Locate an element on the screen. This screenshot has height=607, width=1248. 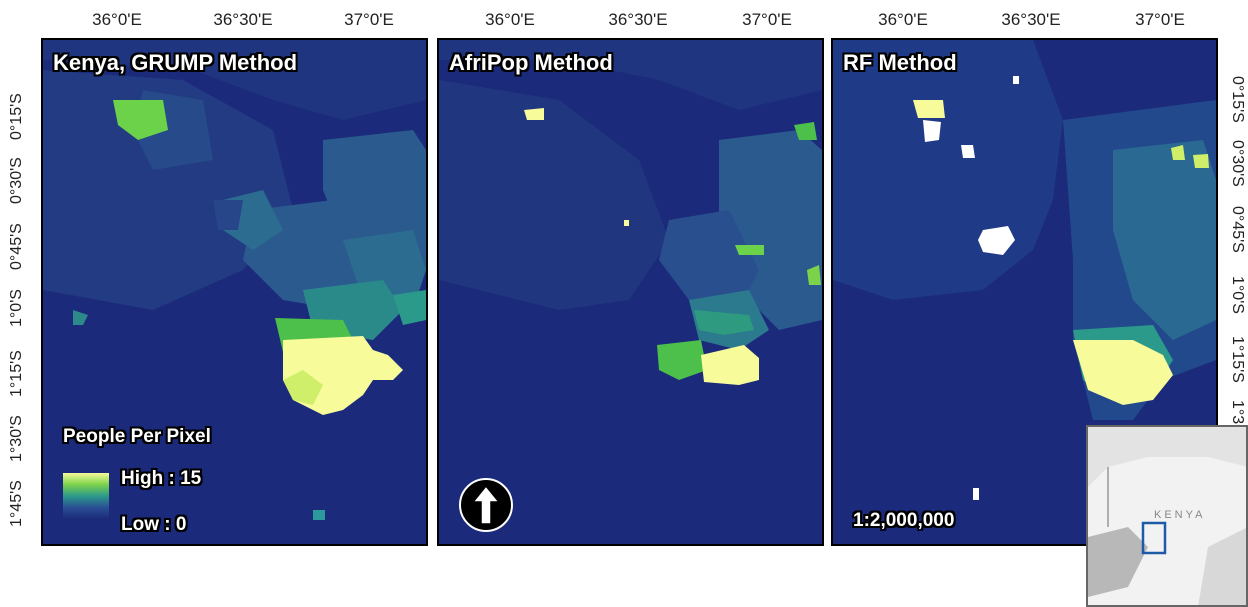
x-tick-panel2-2: 36°30'E is located at coordinates (638, 19).